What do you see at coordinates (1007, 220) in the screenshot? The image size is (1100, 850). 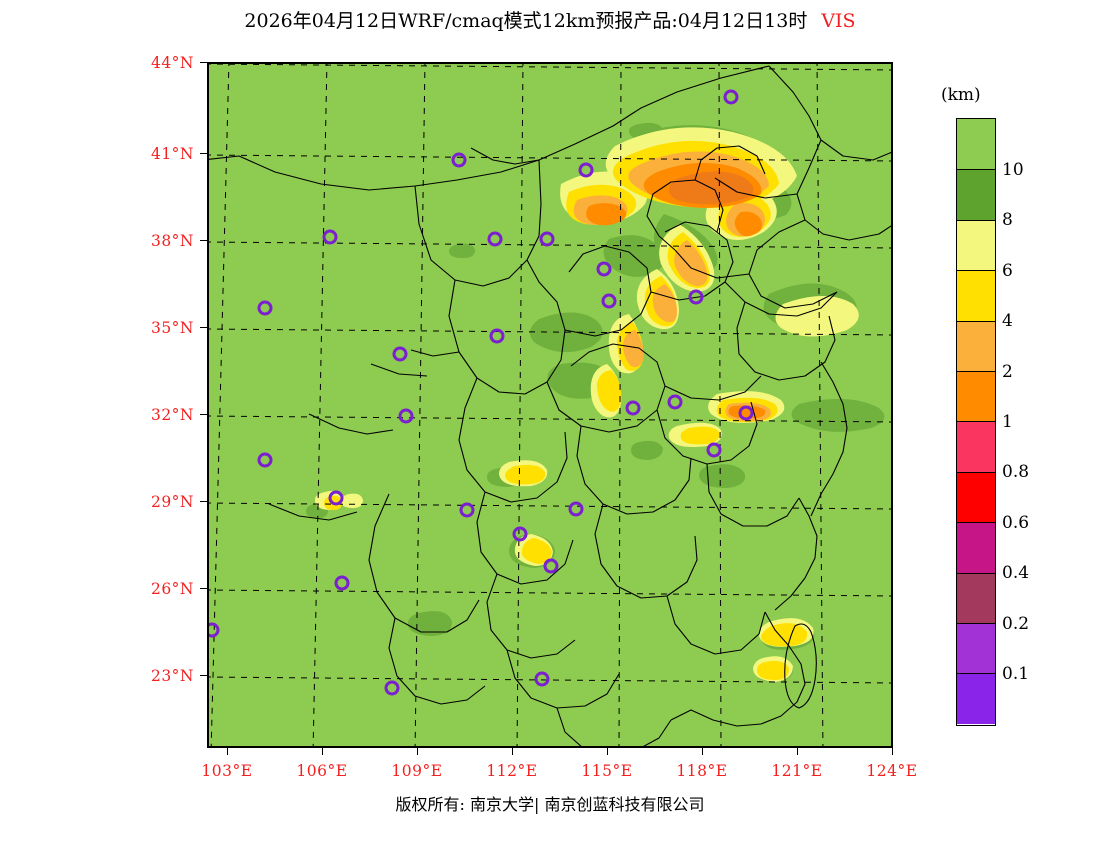 I see `colorbar-tick-label: 8` at bounding box center [1007, 220].